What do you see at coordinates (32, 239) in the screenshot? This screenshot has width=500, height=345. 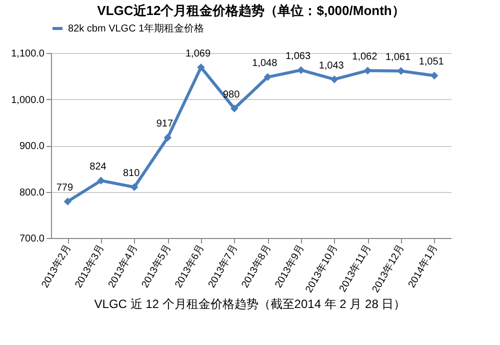 I see `y-tick-label: 700.0` at bounding box center [32, 239].